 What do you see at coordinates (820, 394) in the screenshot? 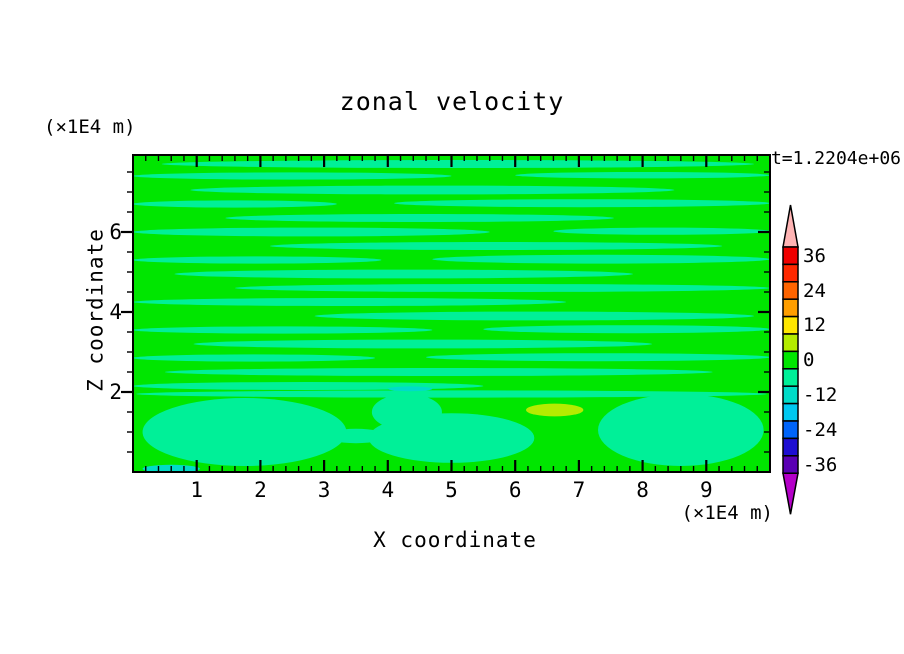
I see `colorbar-tick-label: -12` at bounding box center [820, 394].